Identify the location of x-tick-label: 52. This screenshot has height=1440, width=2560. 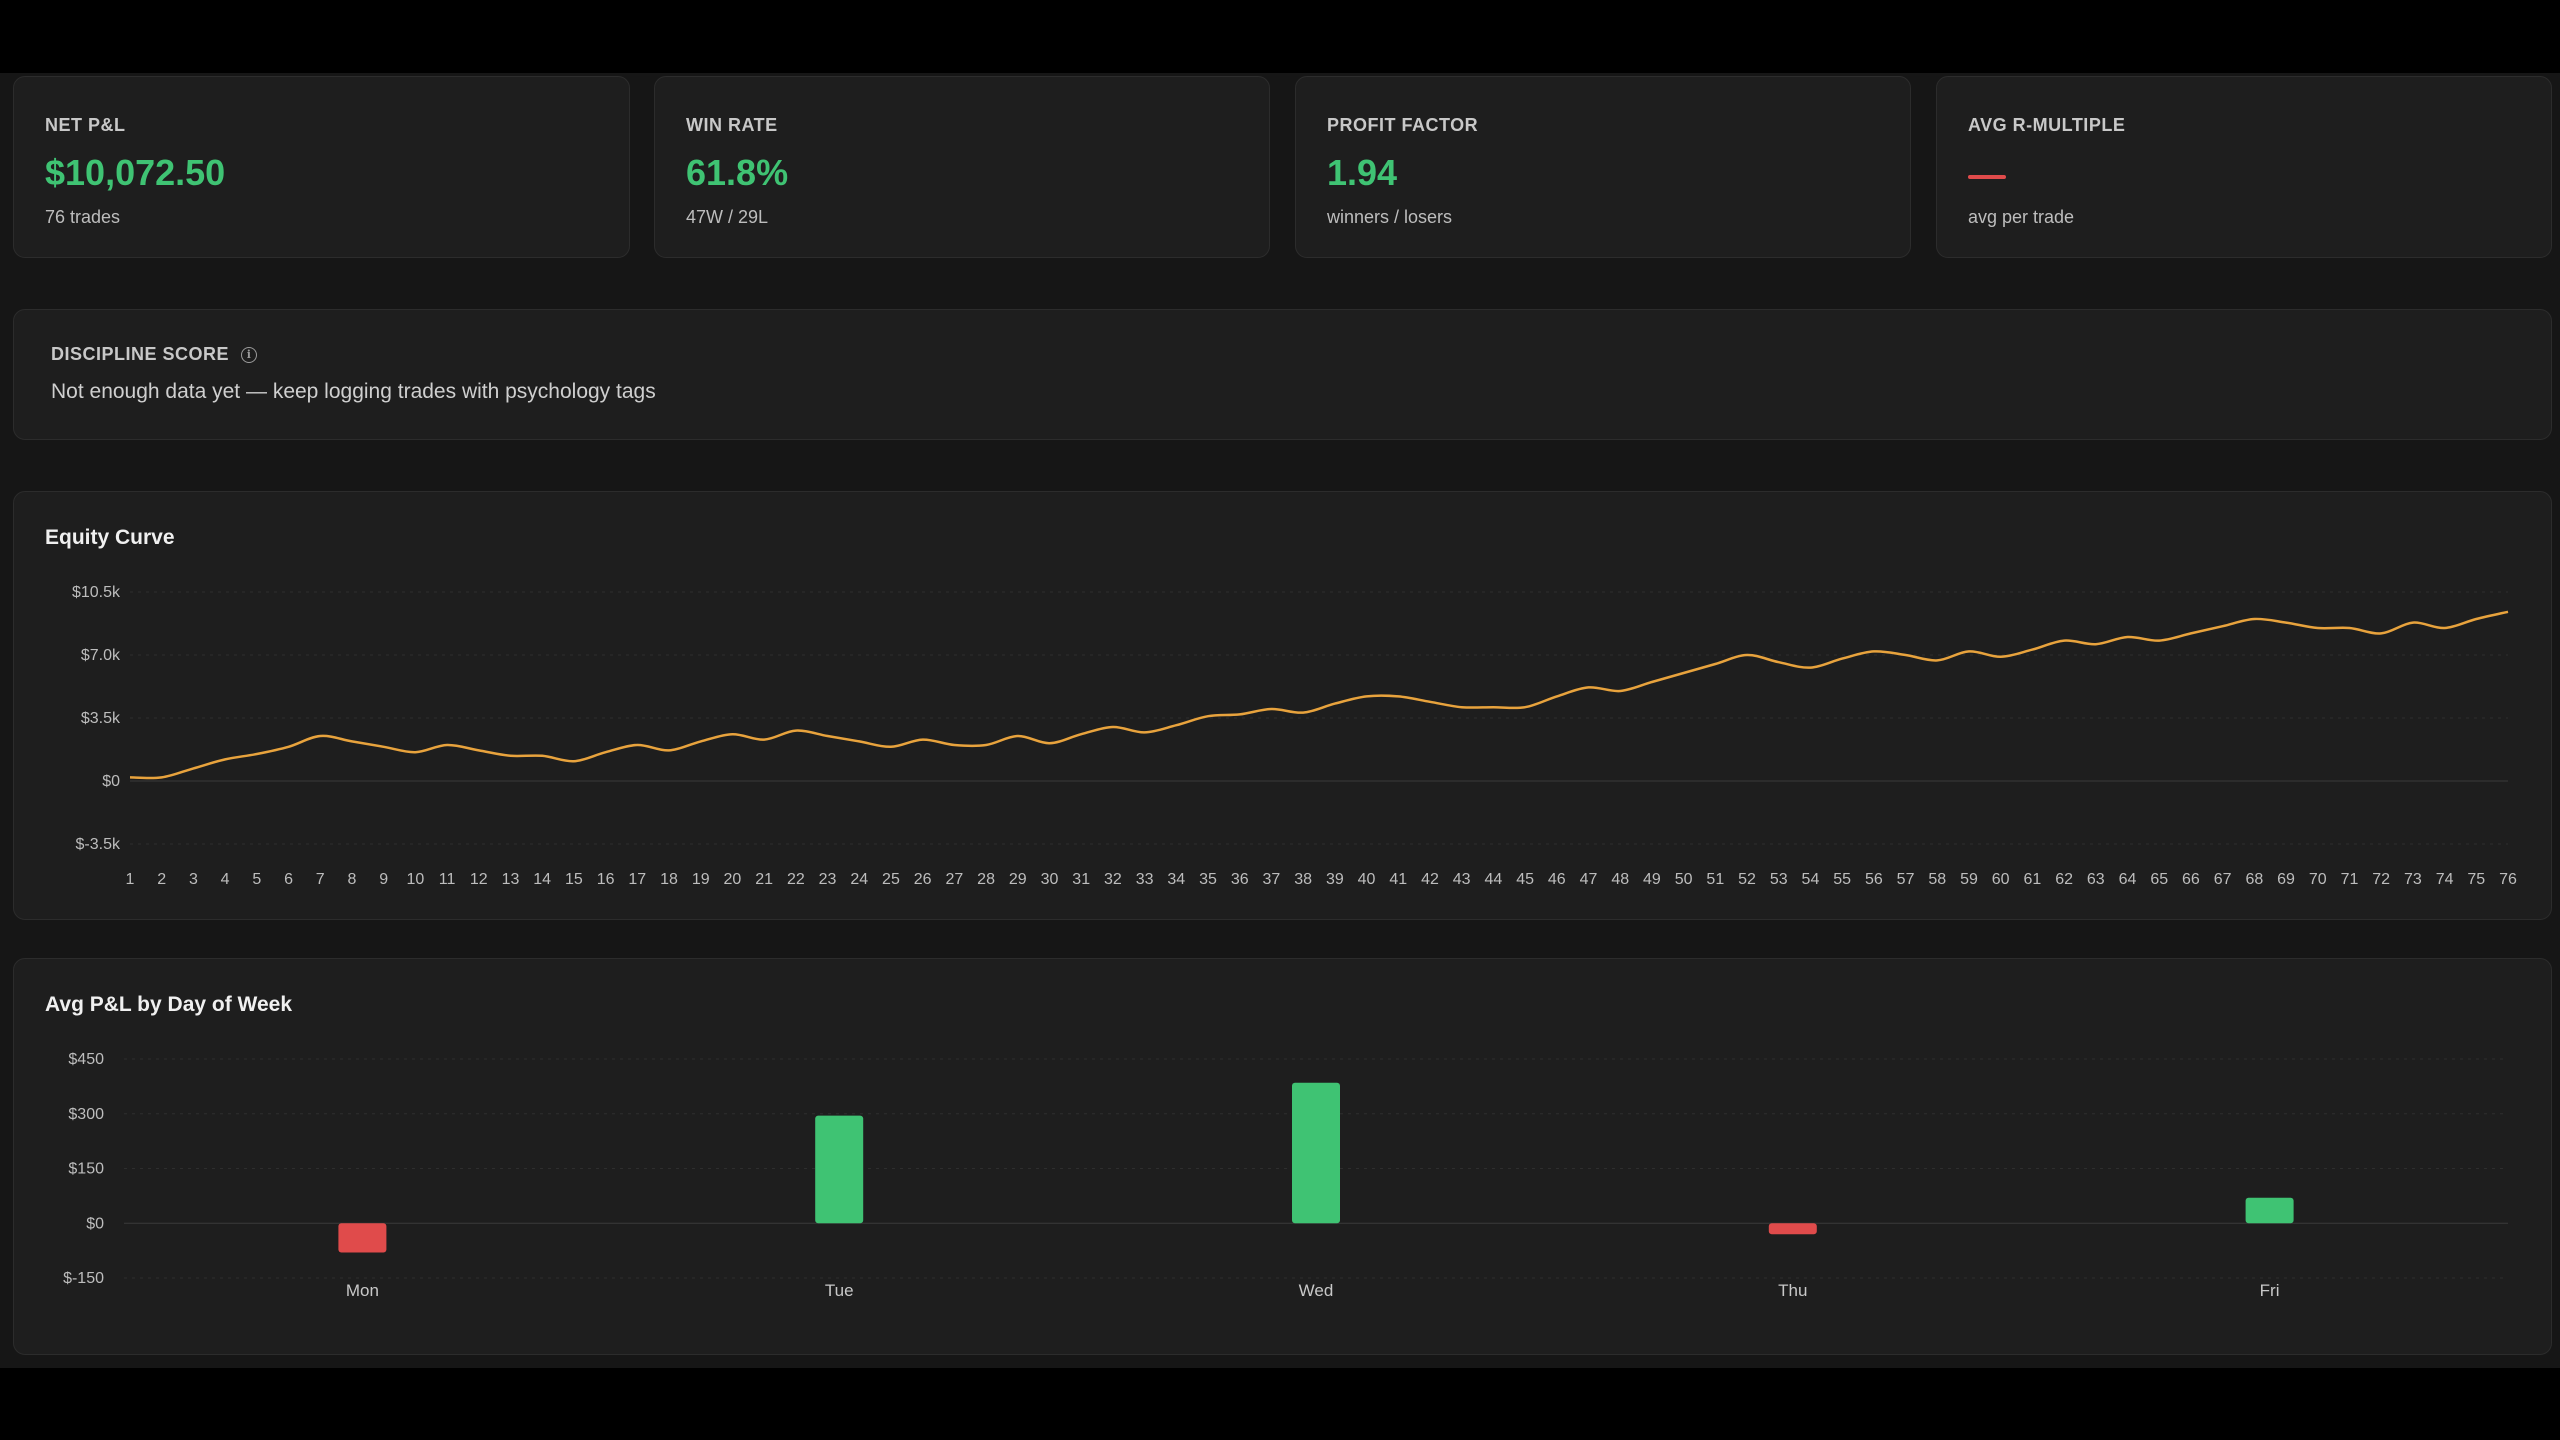
(1747, 879).